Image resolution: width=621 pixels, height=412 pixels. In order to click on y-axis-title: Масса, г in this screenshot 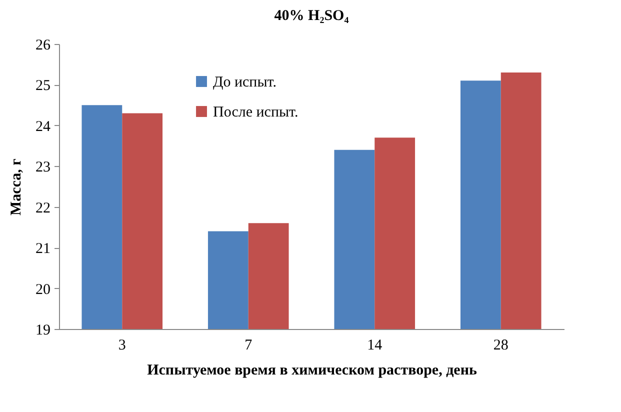, I will do `click(16, 187)`.